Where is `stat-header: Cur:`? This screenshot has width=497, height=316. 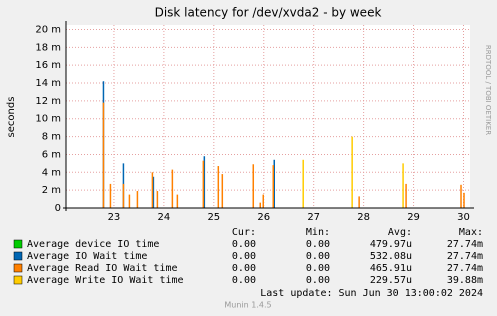
stat-header: Cur: is located at coordinates (244, 232).